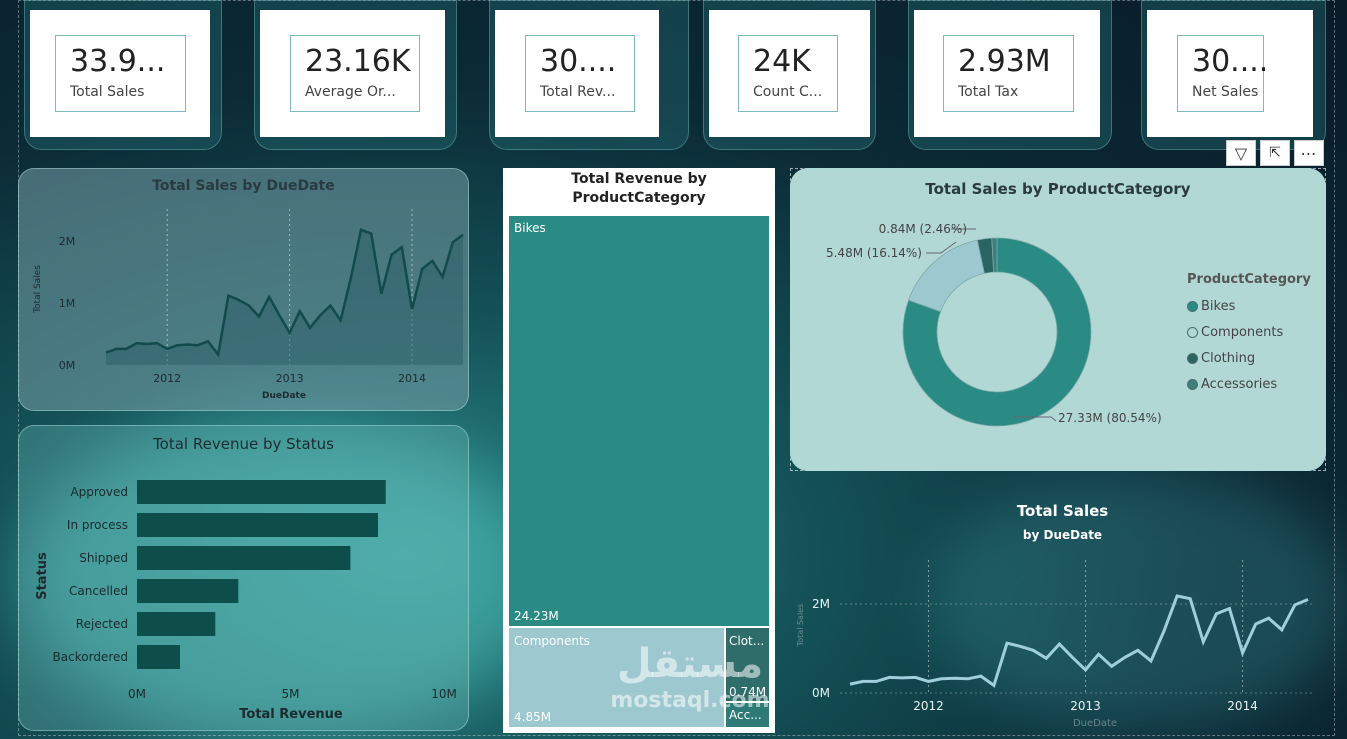  I want to click on bar-category-label: In process, so click(97, 525).